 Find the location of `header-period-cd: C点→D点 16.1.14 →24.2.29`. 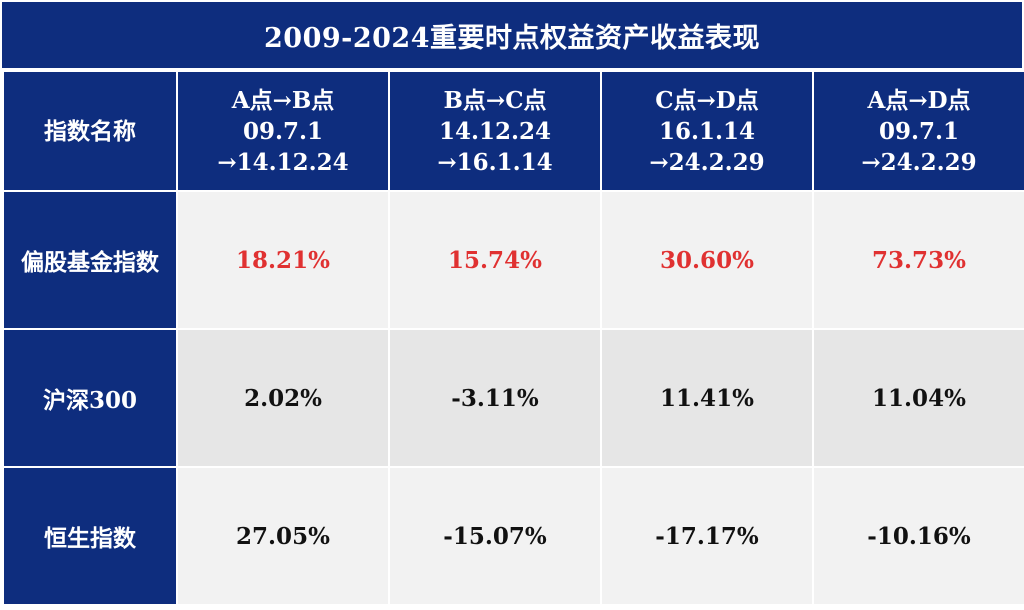

header-period-cd: C点→D点 16.1.14 →24.2.29 is located at coordinates (707, 131).